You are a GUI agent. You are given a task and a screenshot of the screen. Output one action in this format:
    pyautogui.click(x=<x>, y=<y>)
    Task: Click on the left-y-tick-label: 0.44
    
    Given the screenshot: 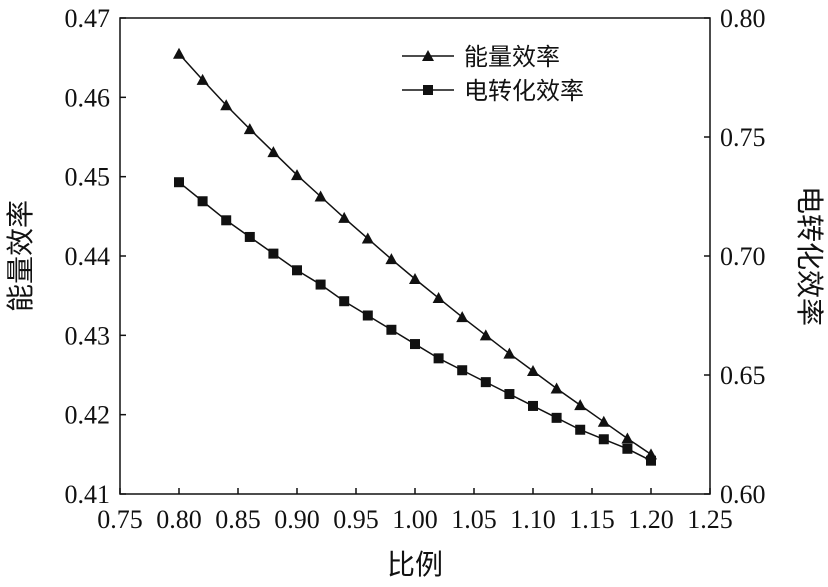 What is the action you would take?
    pyautogui.click(x=88, y=256)
    